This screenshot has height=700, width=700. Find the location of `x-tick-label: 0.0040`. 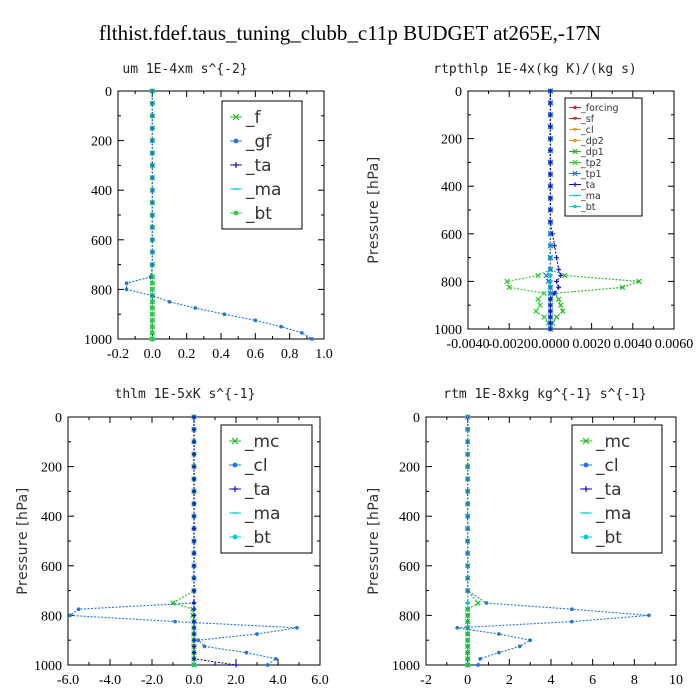

x-tick-label: 0.0040 is located at coordinates (633, 344).